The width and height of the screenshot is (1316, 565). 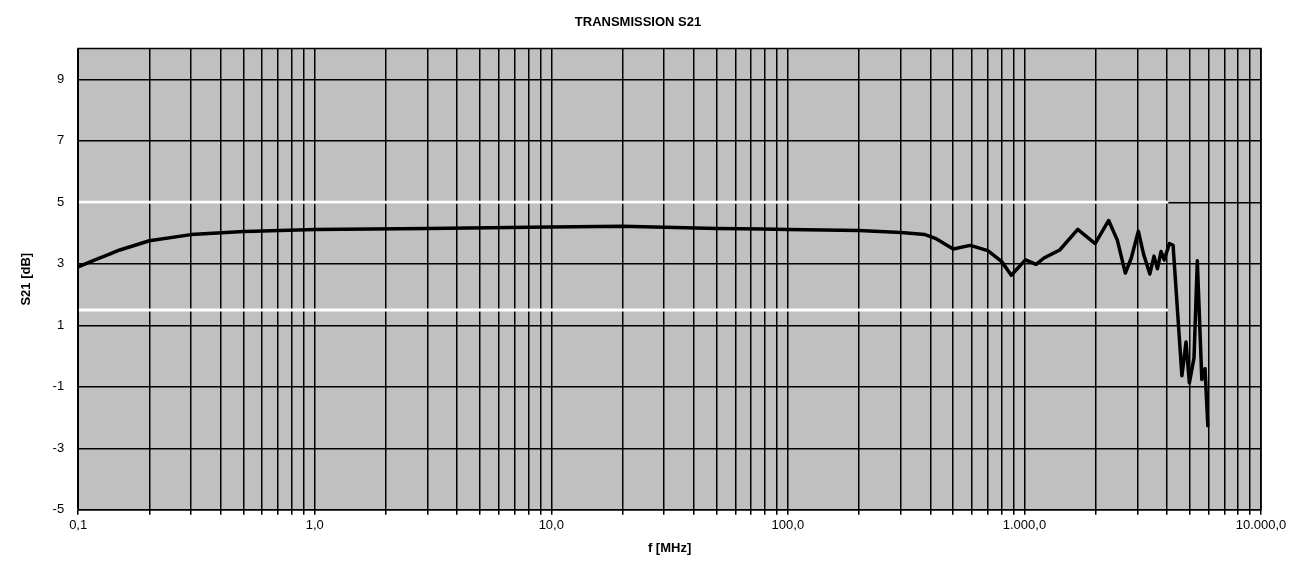 I want to click on y-tick-label: -1, so click(x=58, y=386).